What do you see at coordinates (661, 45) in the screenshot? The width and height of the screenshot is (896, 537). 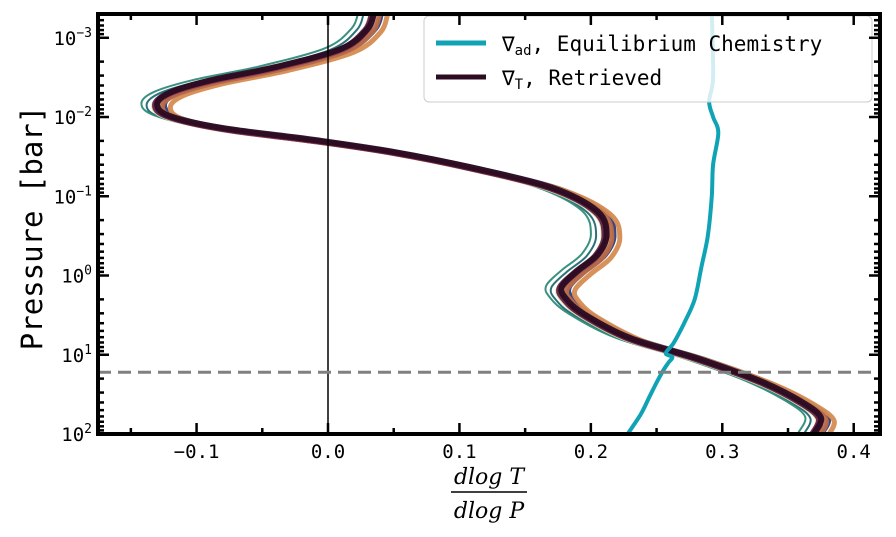 I see `legend-label-adiabat: ∇ad, Equilibrium Chemistry` at bounding box center [661, 45].